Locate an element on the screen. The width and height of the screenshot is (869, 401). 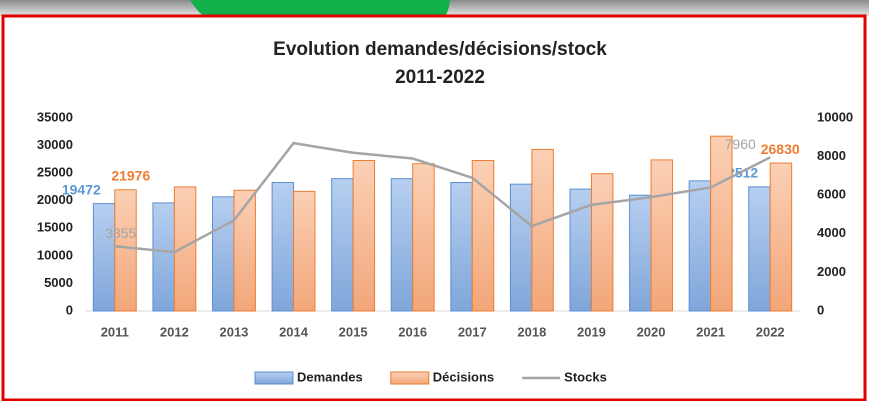
y-tick-label: 35000 is located at coordinates (55, 116).